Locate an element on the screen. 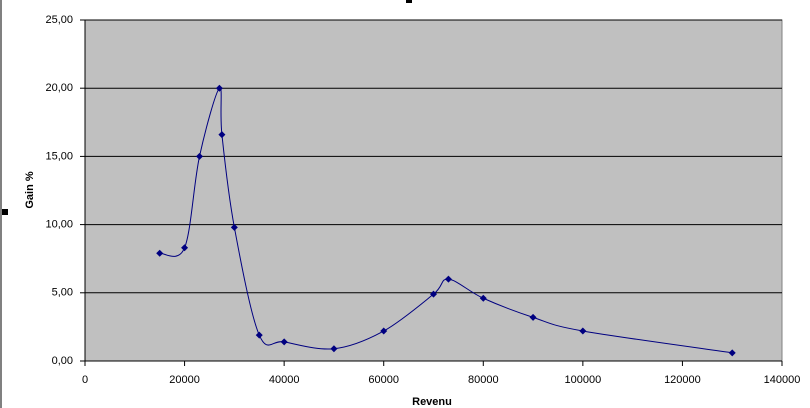 The image size is (810, 408). y-tick-label: 15,00 is located at coordinates (59, 156).